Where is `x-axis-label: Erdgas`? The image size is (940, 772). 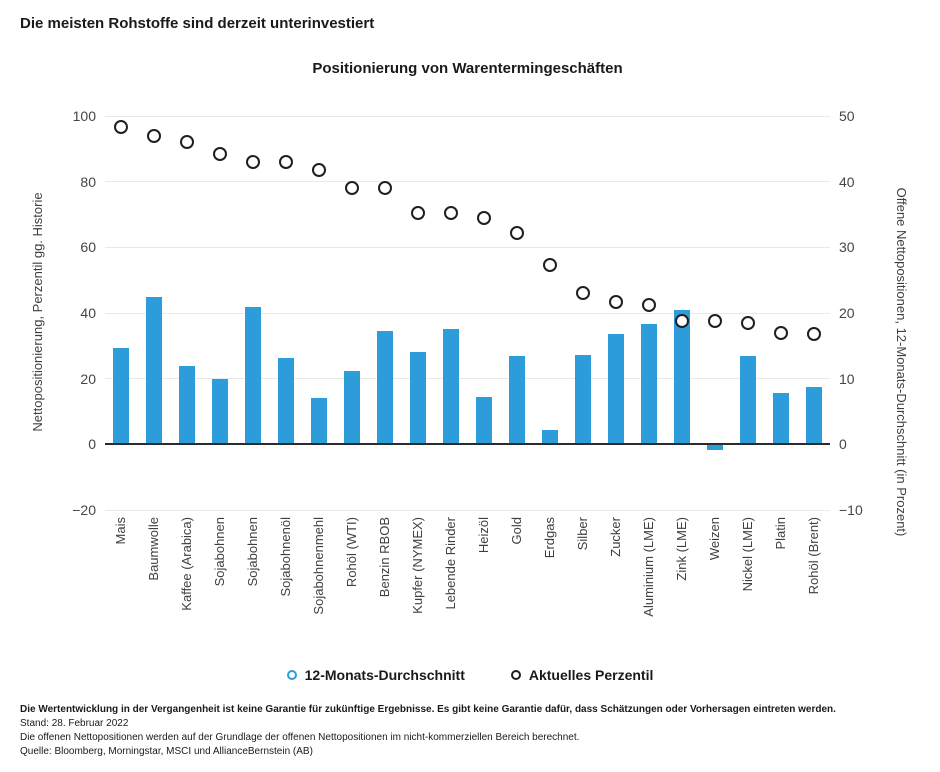
x-axis-label: Erdgas is located at coordinates (549, 538).